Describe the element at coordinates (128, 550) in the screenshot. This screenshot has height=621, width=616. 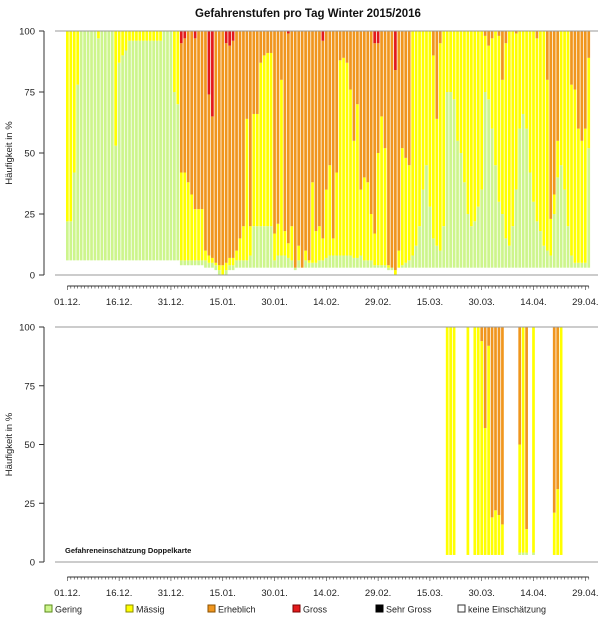
I see `doppelkarte-annotation: Gefahreneinschätzung Doppelkarte` at that location.